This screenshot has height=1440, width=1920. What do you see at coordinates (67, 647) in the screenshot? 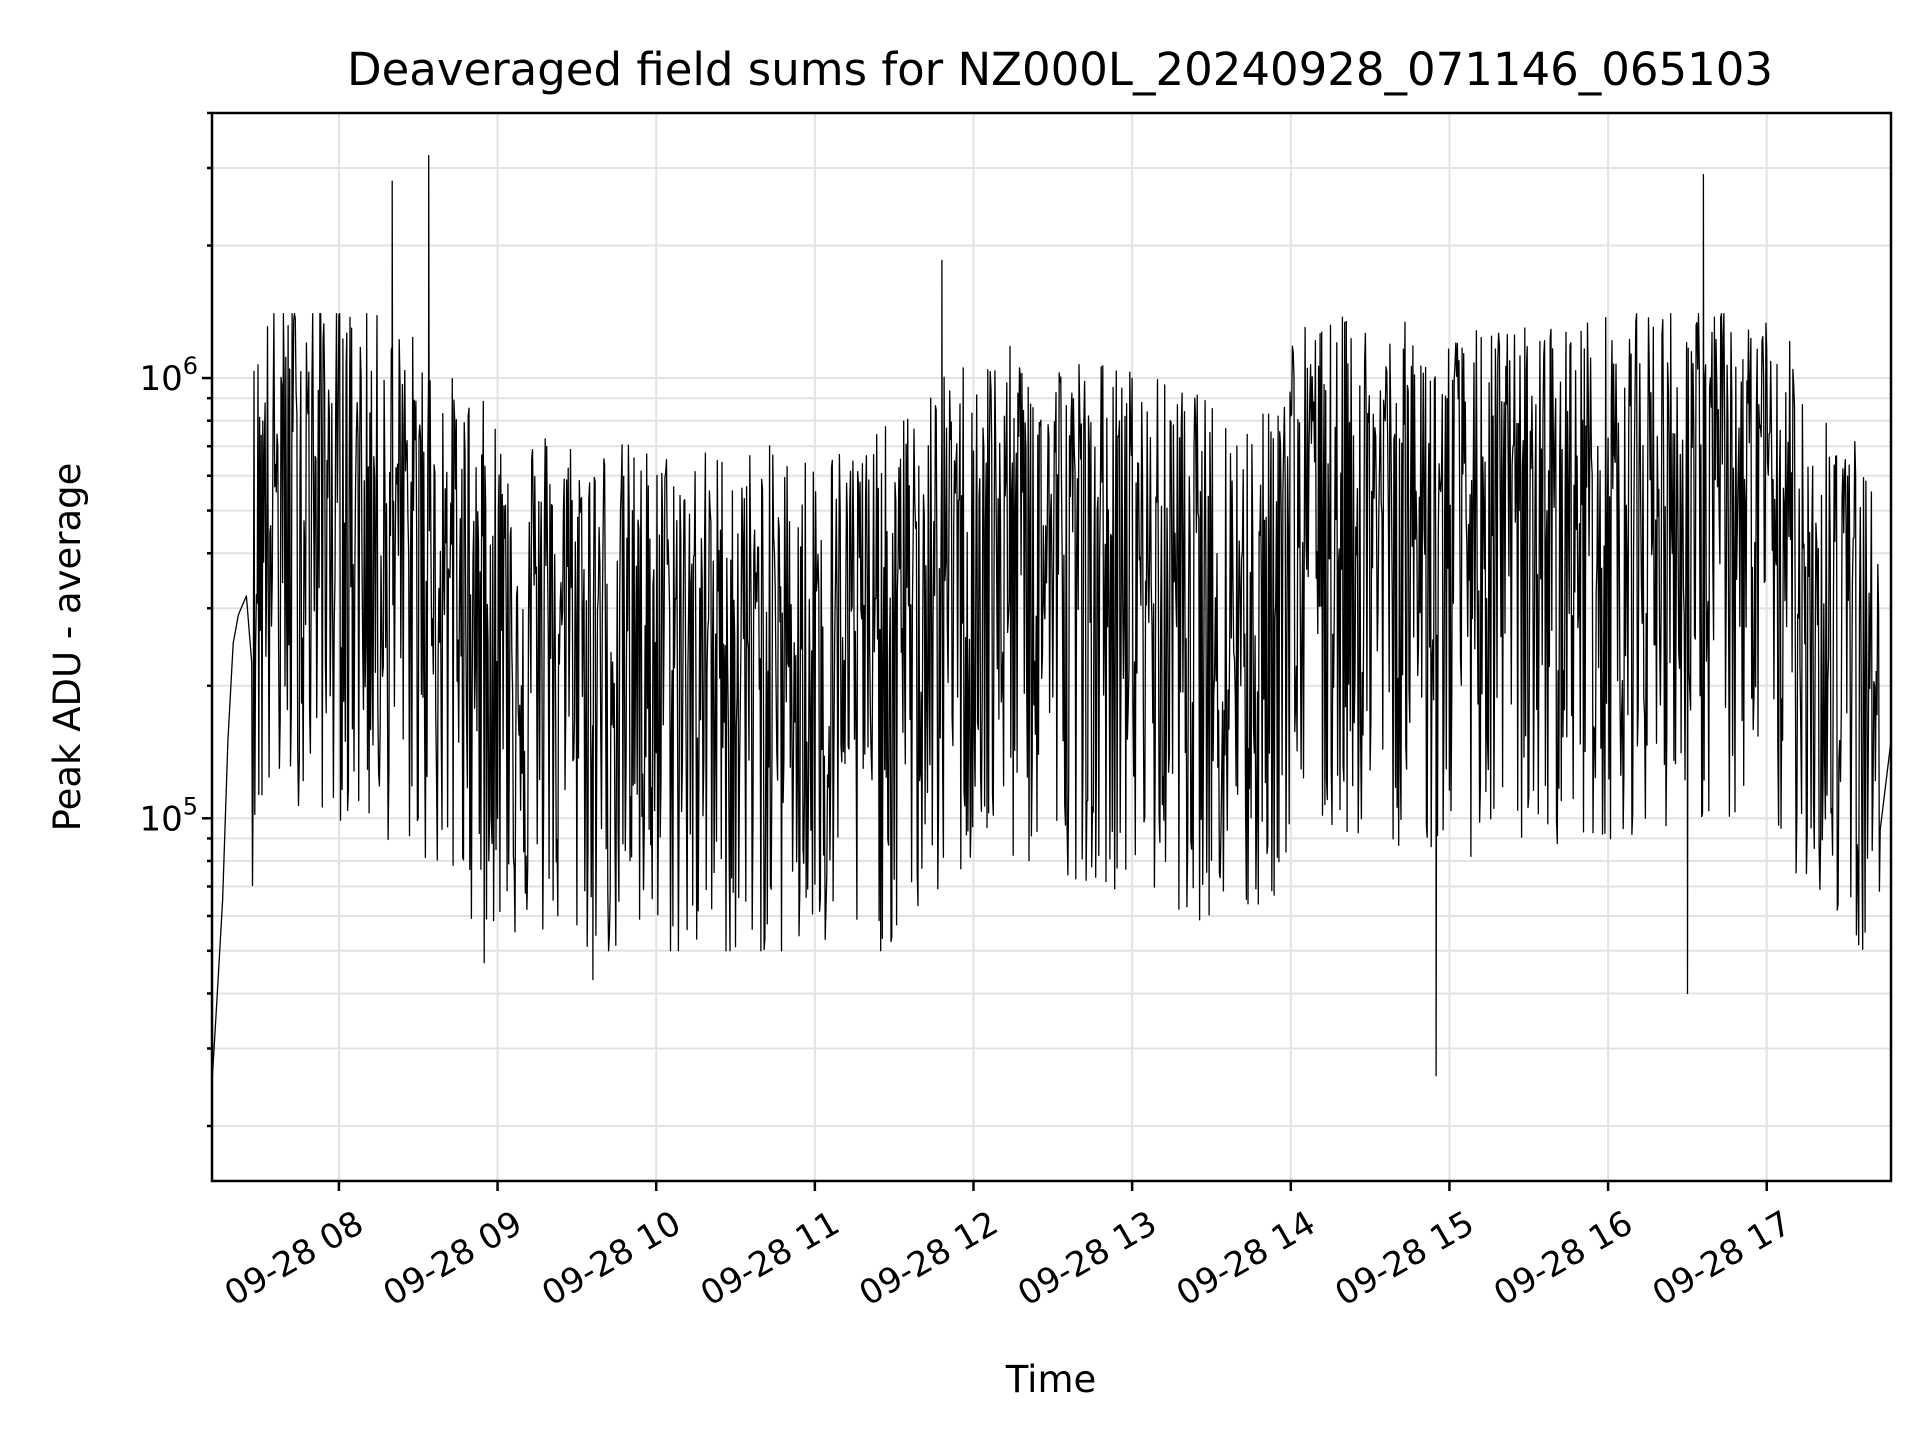
I see `y-axis-label: Peak ADU - average` at bounding box center [67, 647].